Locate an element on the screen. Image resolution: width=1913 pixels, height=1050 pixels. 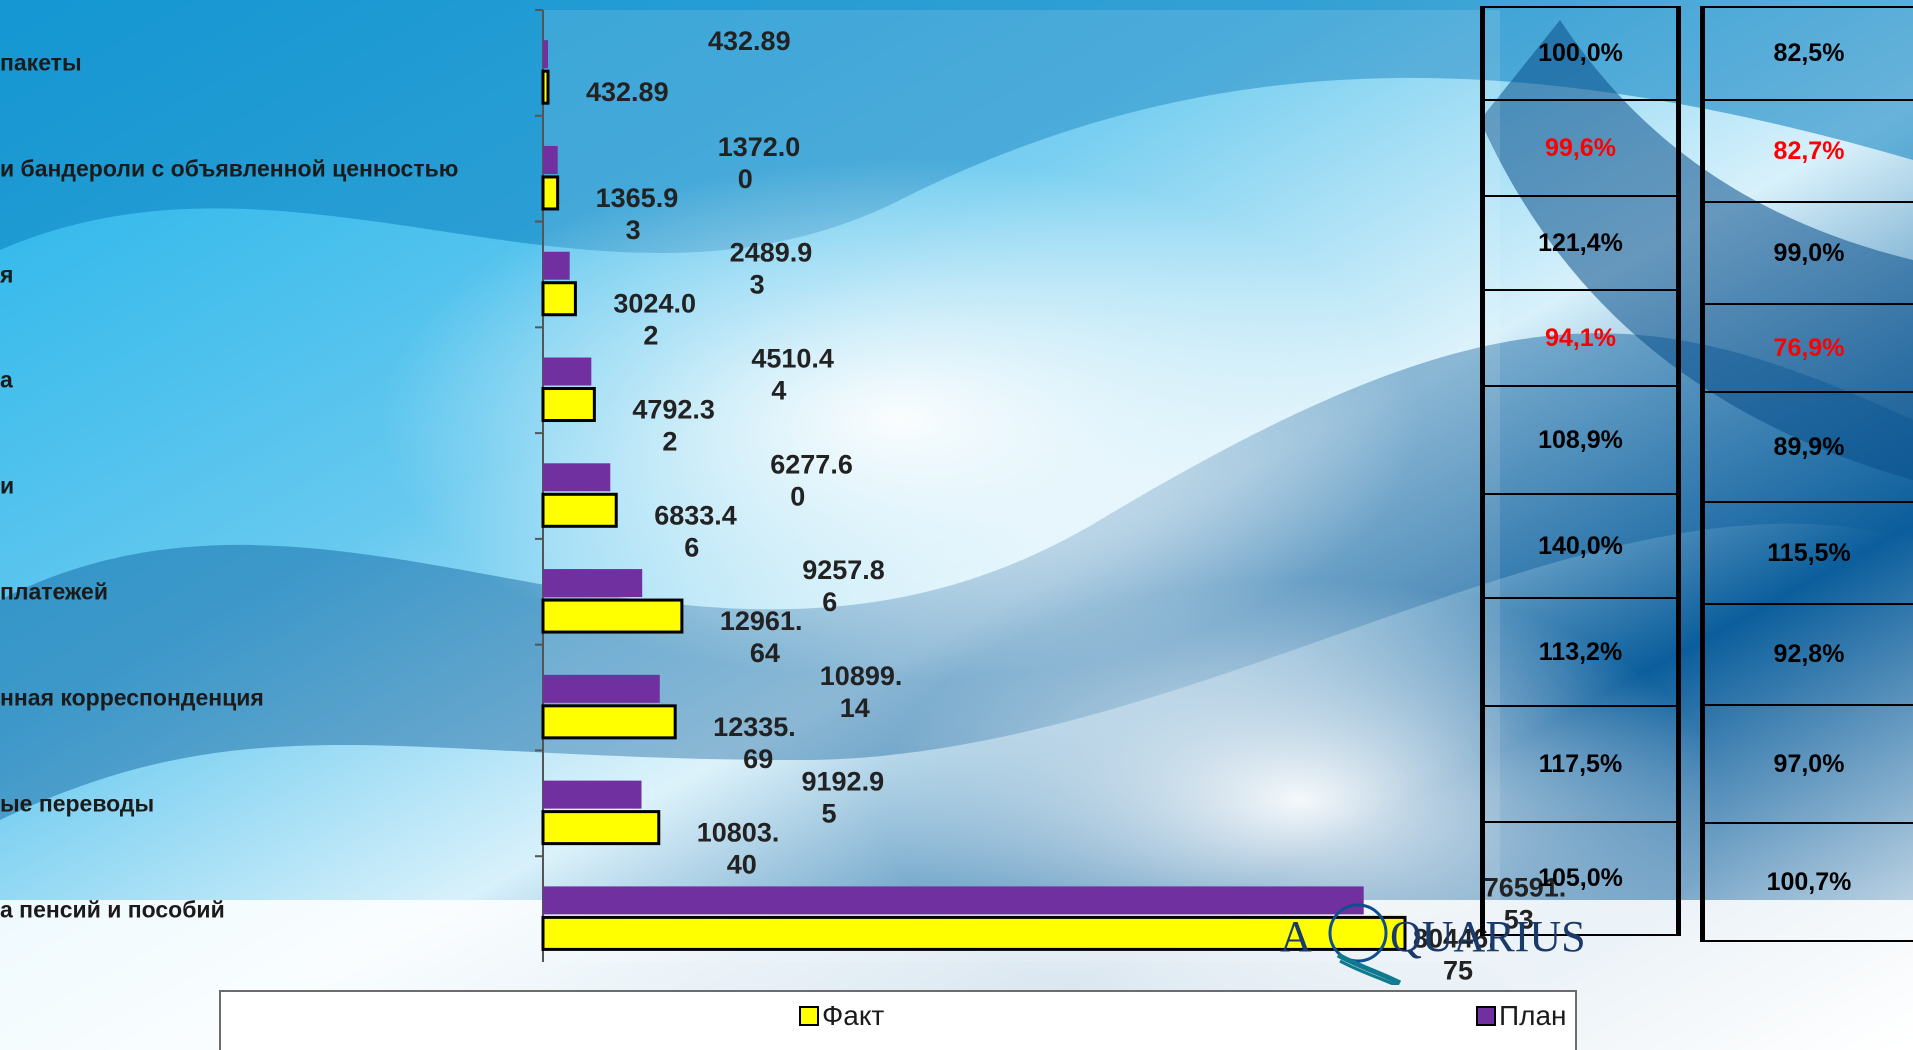
data-label-fact: 12961. is located at coordinates (761, 621).